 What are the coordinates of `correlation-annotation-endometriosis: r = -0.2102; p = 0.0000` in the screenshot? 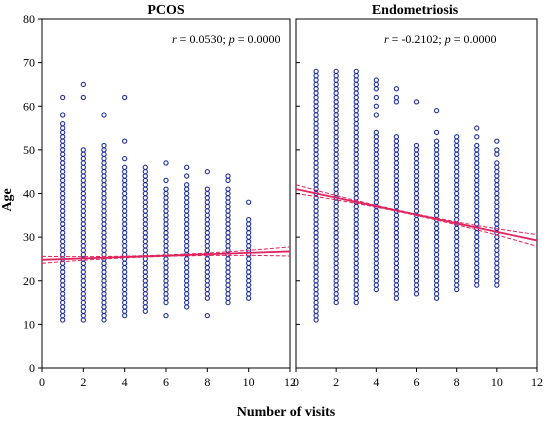 It's located at (440, 39).